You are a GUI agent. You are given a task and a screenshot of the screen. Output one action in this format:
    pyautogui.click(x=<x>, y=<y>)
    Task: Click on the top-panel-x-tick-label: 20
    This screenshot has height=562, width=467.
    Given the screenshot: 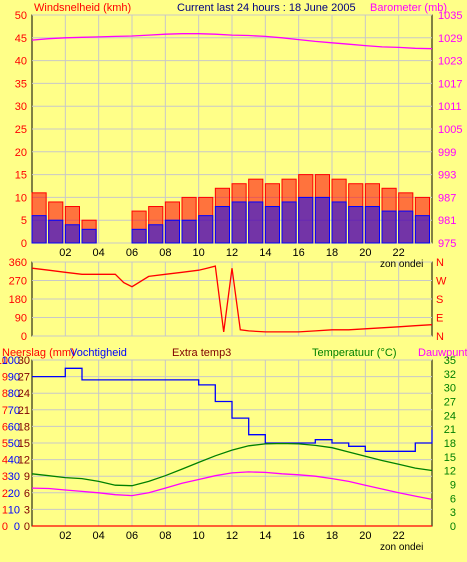 What is the action you would take?
    pyautogui.click(x=365, y=253)
    